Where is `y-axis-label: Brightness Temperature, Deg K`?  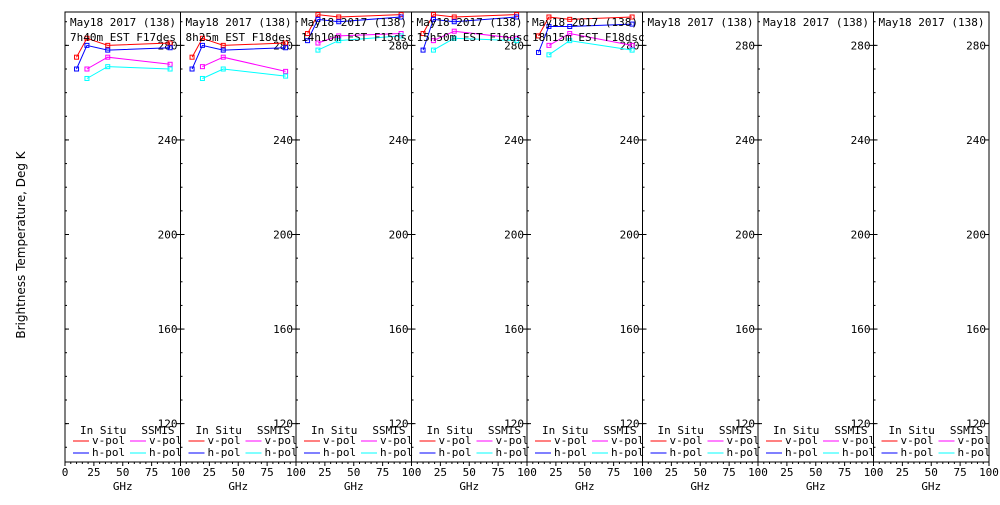 y-axis-label: Brightness Temperature, Deg K is located at coordinates (21, 244).